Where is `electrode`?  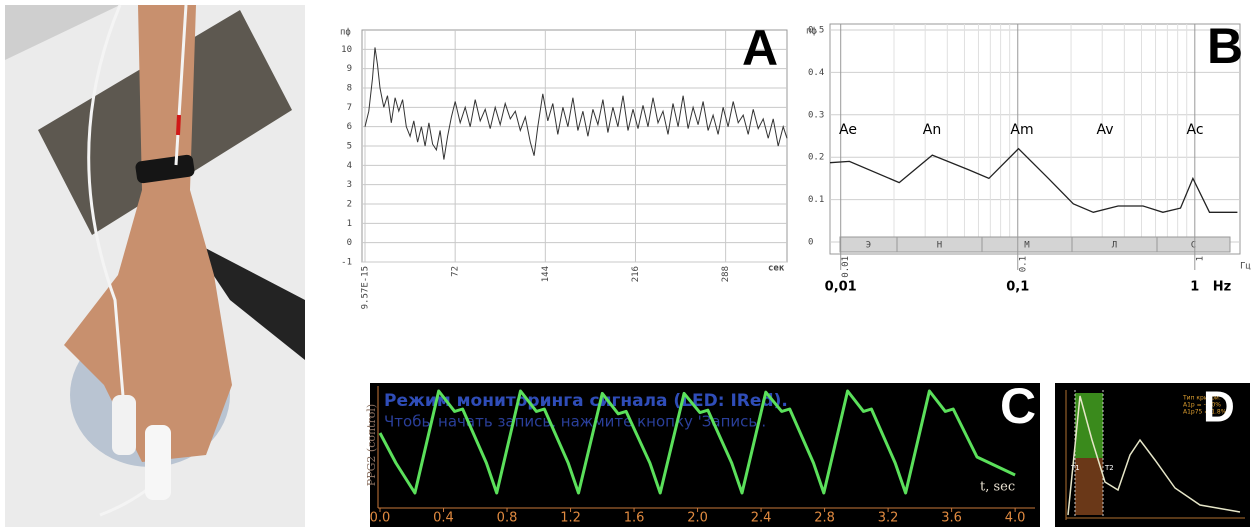
electrode is located at coordinates (178, 125).